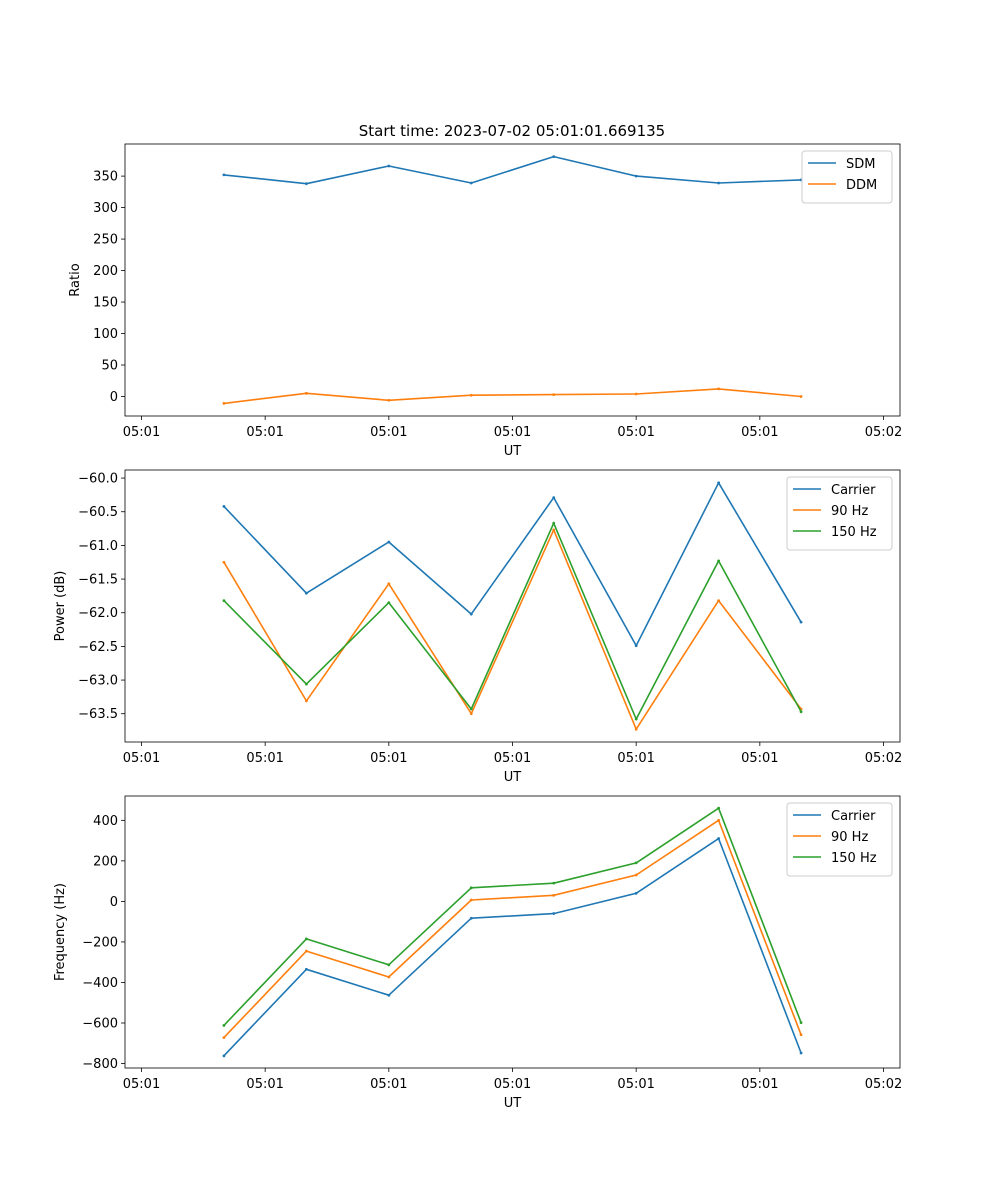  I want to click on y-tick-label: −63.0, so click(98, 681).